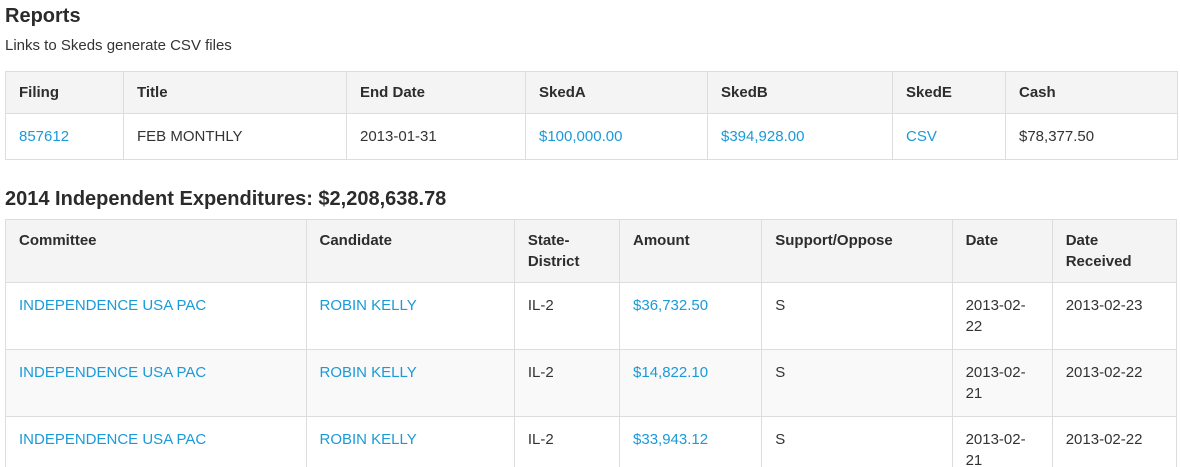 The height and width of the screenshot is (467, 1180). I want to click on column-header-end-date: End Date, so click(436, 92).